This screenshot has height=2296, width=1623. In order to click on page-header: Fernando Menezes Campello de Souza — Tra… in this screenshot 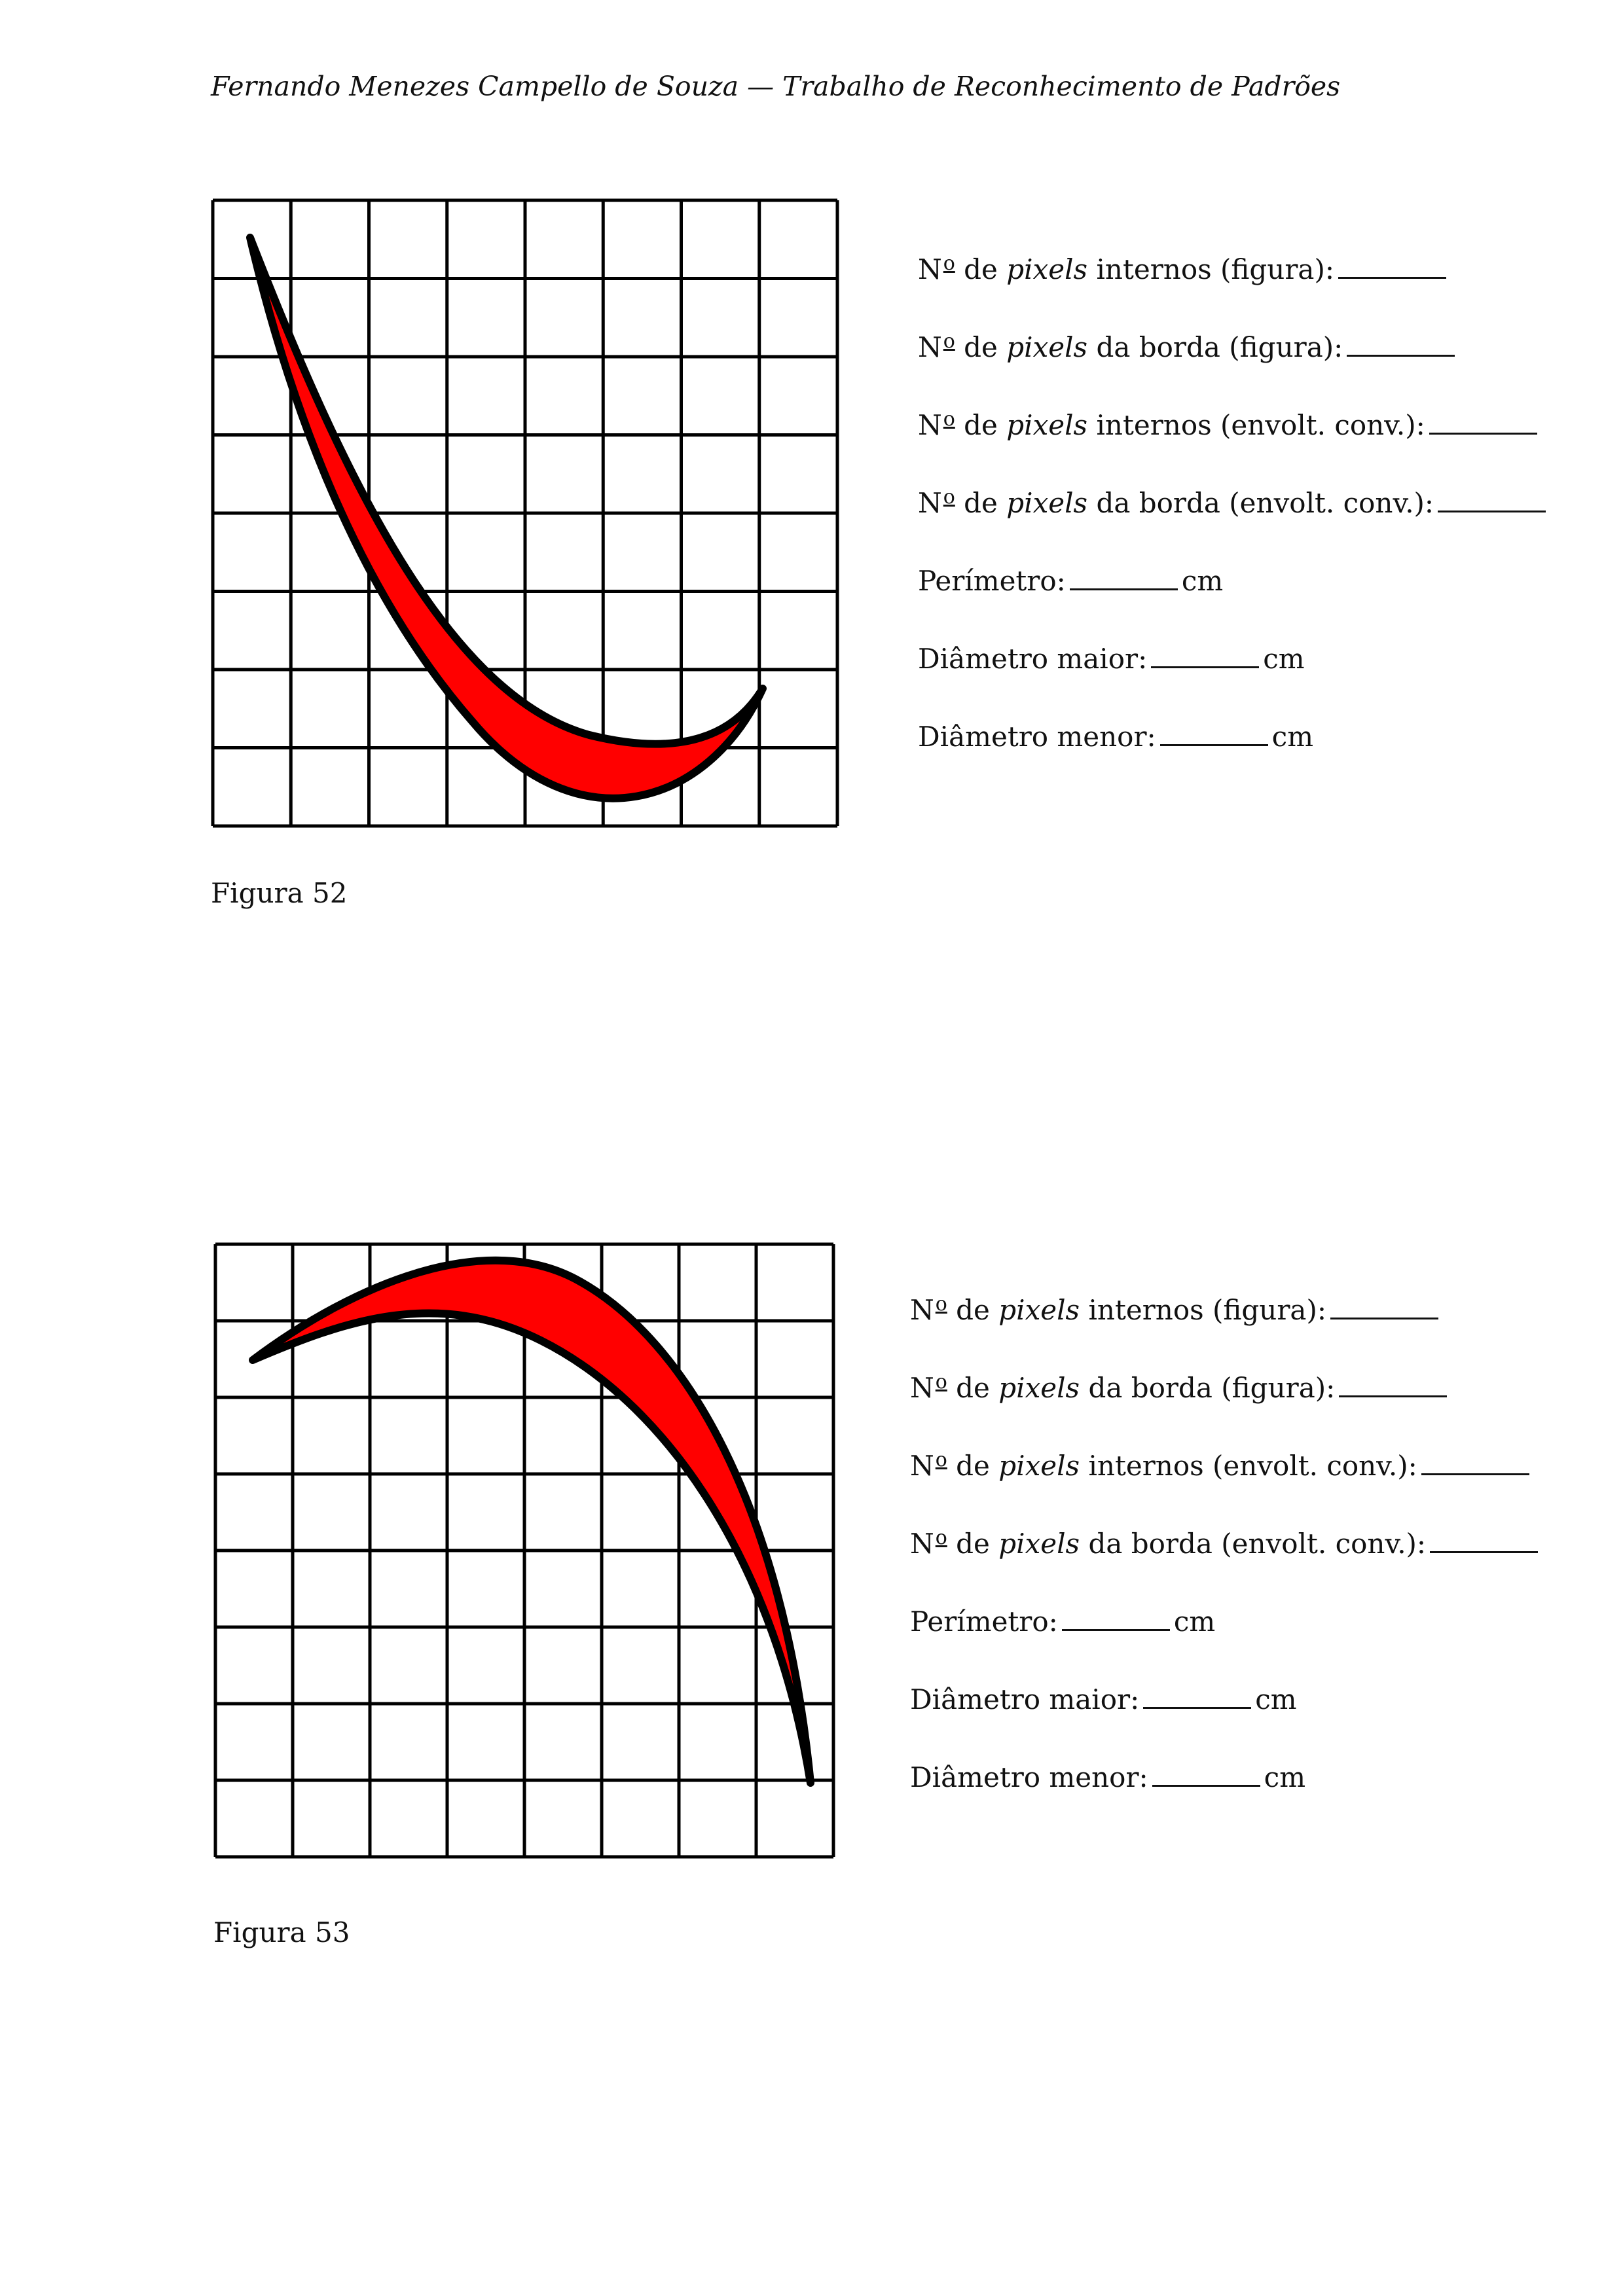, I will do `click(776, 86)`.